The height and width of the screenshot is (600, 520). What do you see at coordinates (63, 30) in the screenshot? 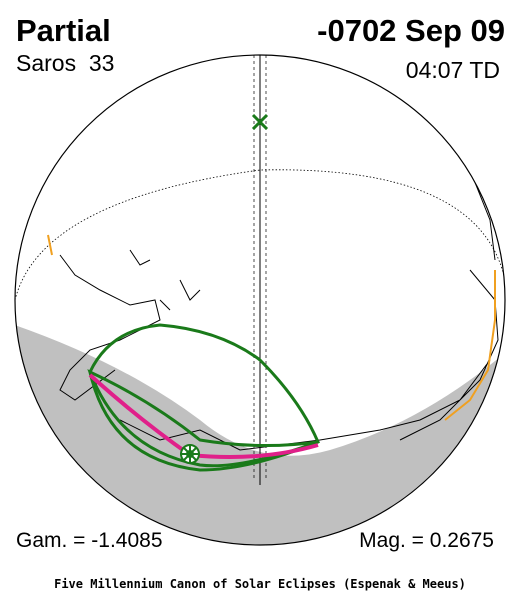
I see `eclipse-type: Partial` at bounding box center [63, 30].